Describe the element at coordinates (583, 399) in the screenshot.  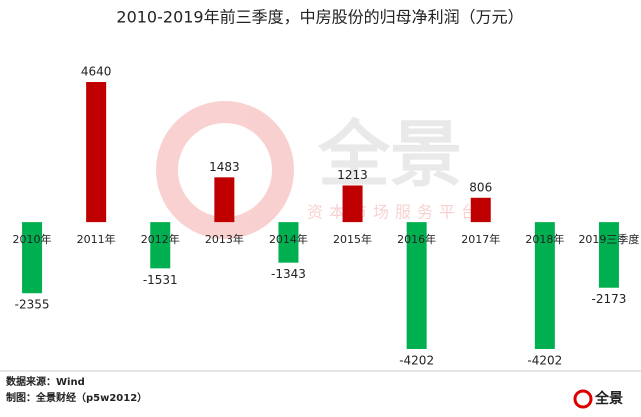
I see `footer-logo-icon` at that location.